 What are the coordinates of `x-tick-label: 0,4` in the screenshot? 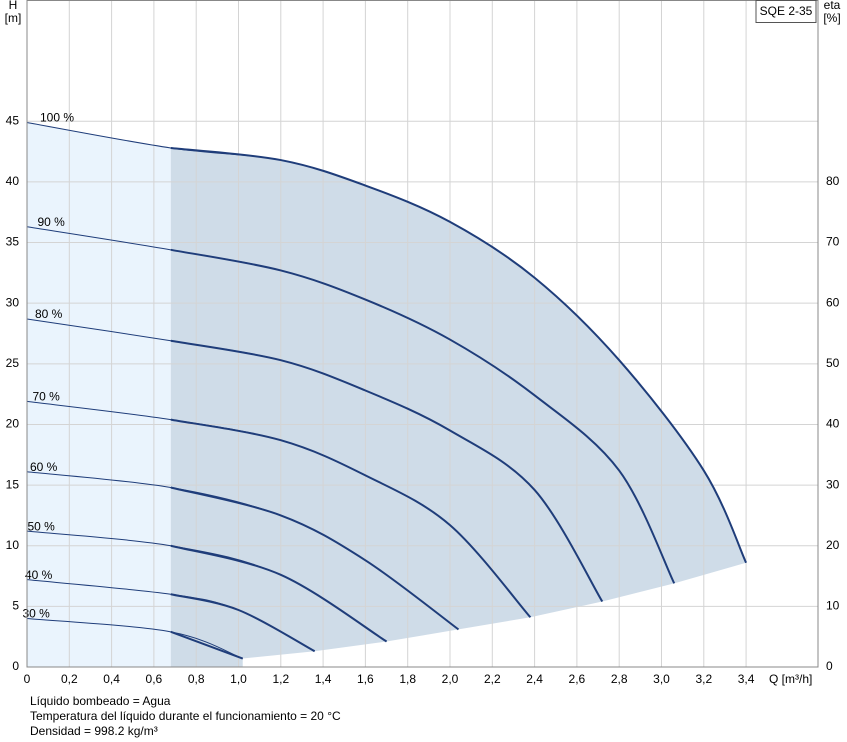 It's located at (111, 679).